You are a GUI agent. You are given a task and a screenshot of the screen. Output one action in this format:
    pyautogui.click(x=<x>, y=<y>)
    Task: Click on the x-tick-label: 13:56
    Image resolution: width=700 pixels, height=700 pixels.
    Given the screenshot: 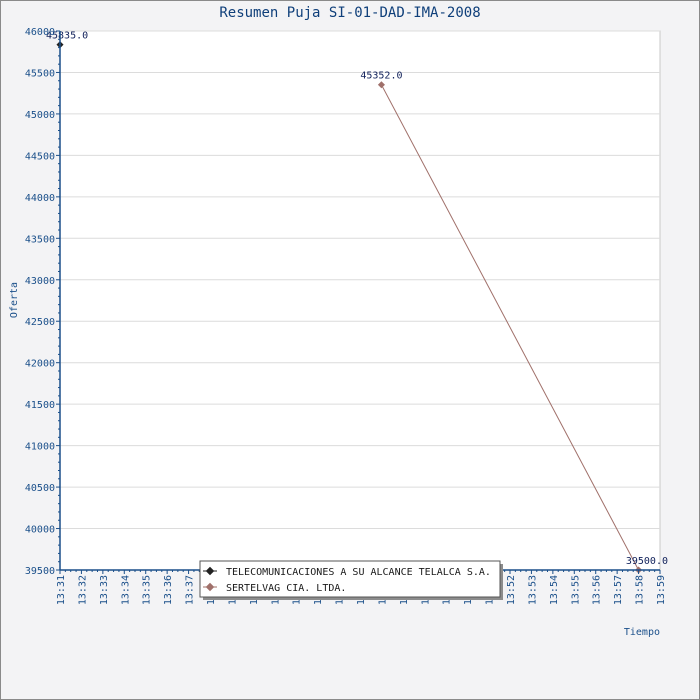 What is the action you would take?
    pyautogui.click(x=597, y=590)
    